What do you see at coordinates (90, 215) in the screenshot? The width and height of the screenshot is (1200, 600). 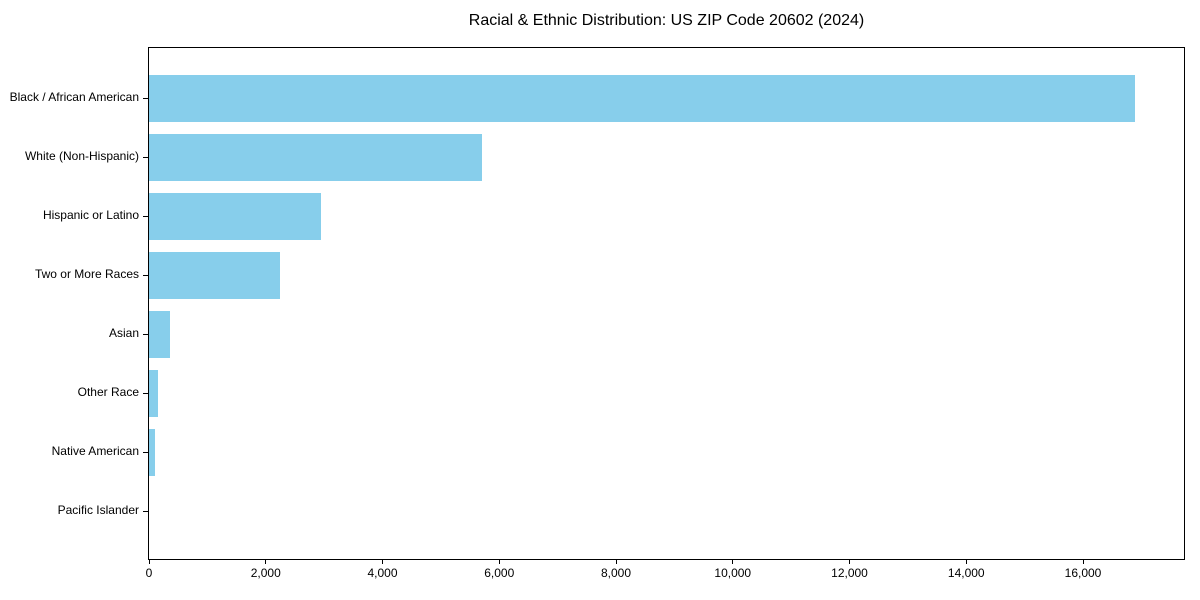 I see `y-tick-label-hispanic-or-latino: Hispanic or Latino` at bounding box center [90, 215].